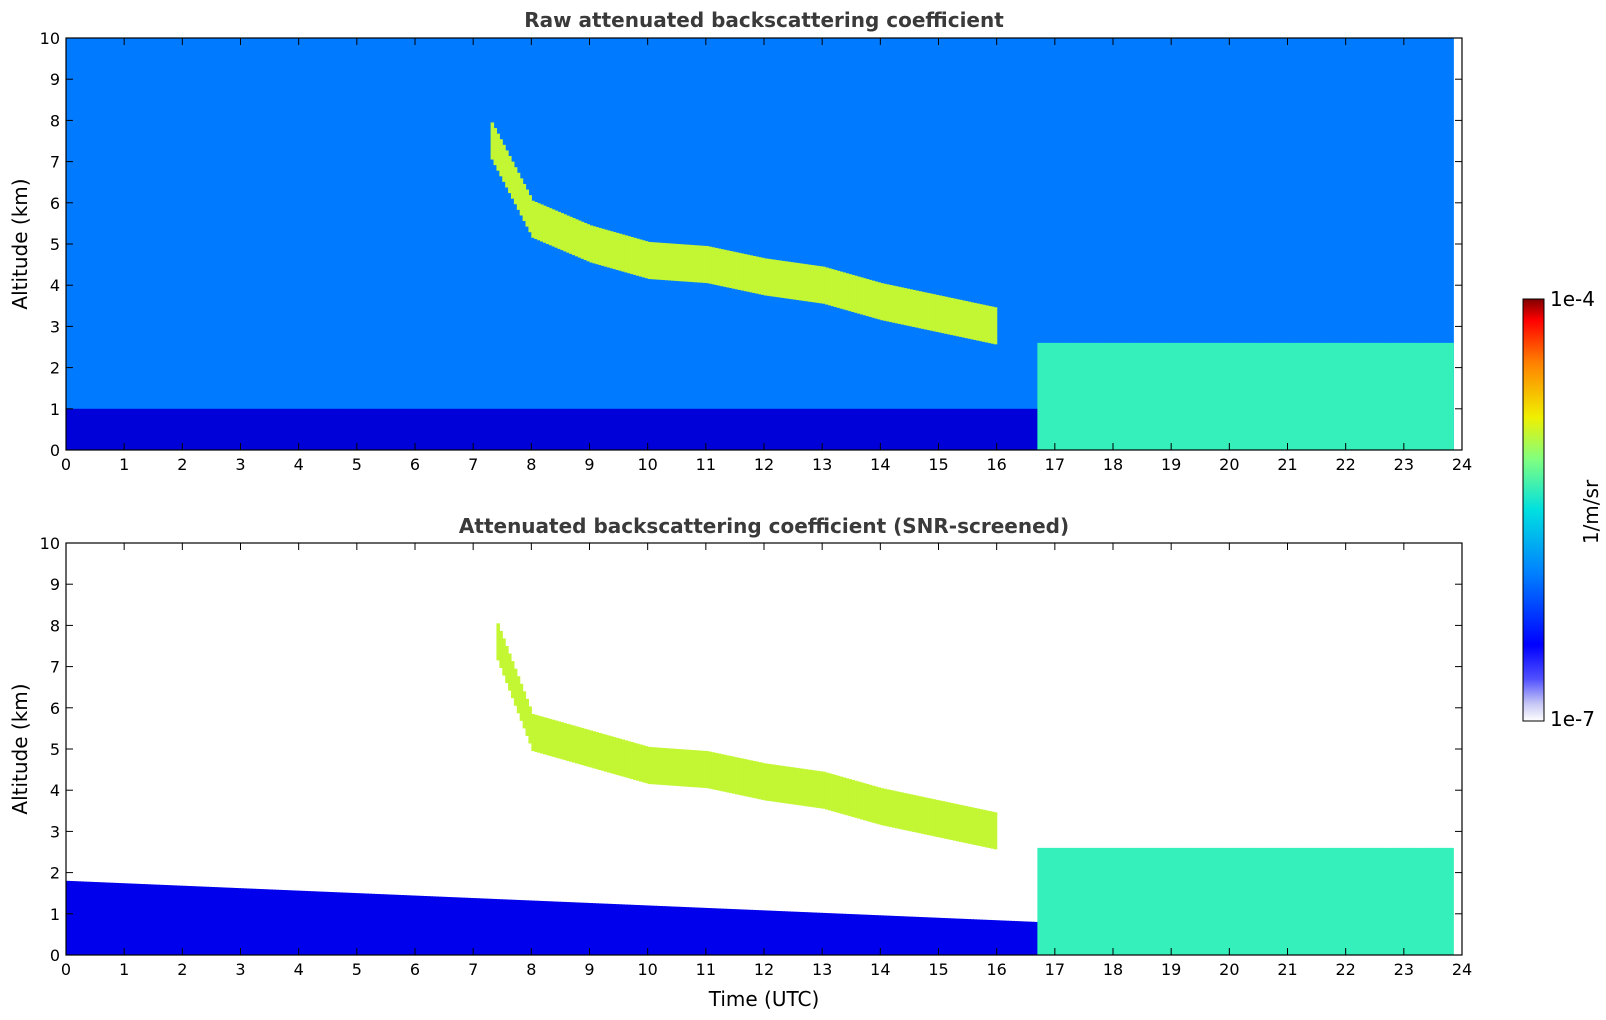  I want to click on x-tick-label: 5, so click(357, 969).